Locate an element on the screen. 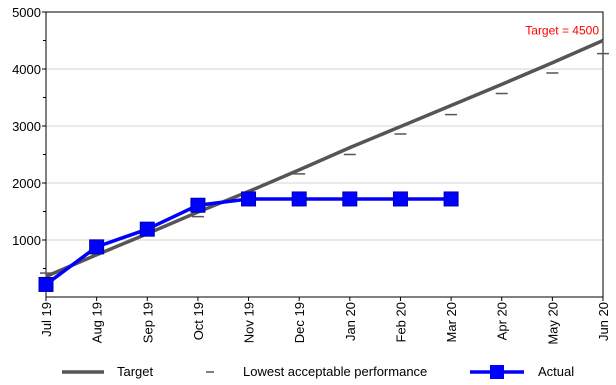  x-tick-label: May 20 is located at coordinates (552, 323).